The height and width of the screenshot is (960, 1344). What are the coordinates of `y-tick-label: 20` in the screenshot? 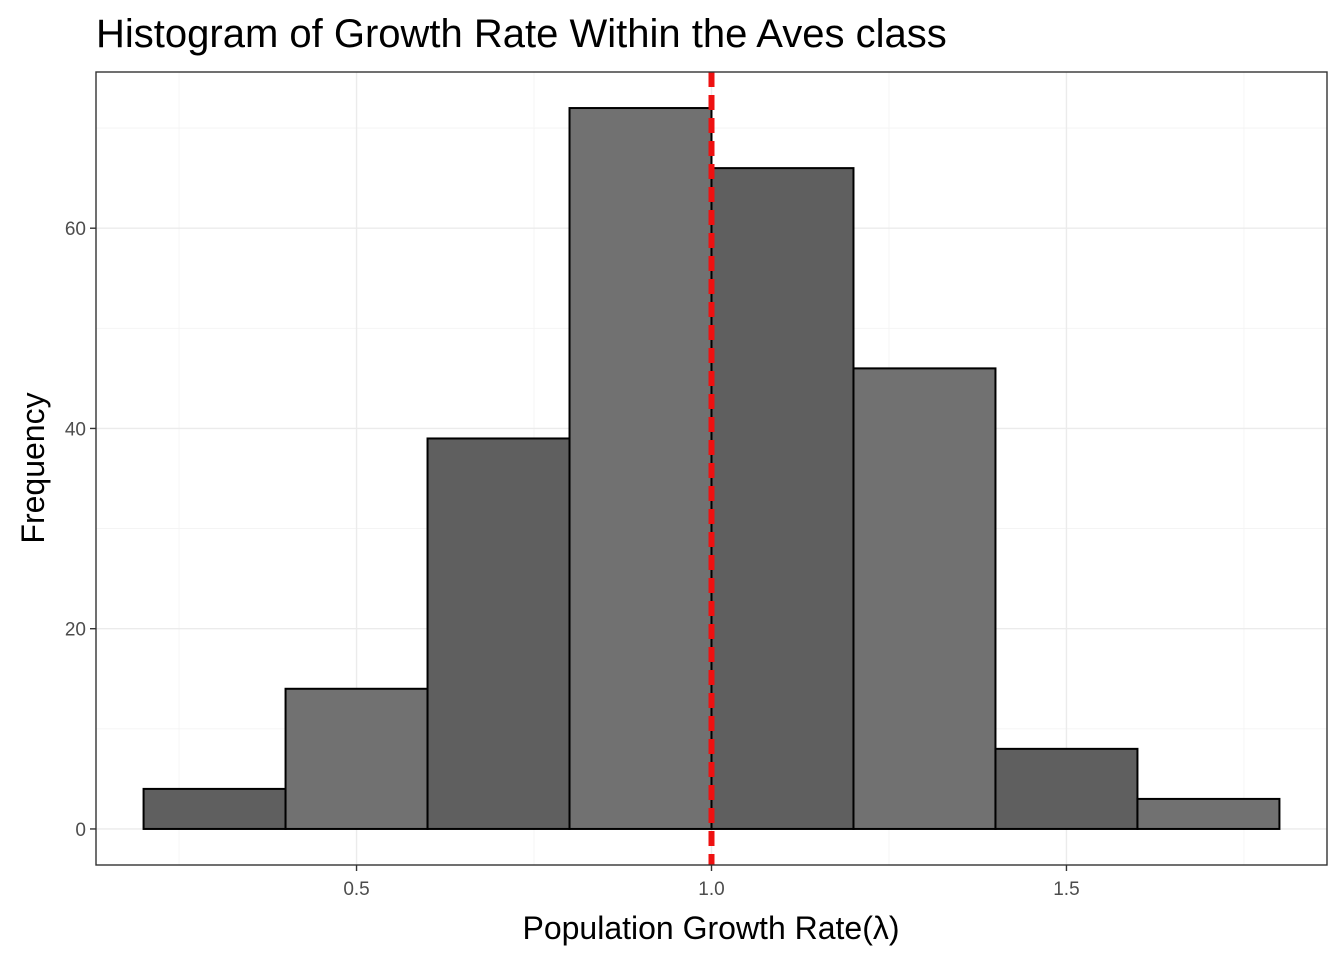 It's located at (75, 630).